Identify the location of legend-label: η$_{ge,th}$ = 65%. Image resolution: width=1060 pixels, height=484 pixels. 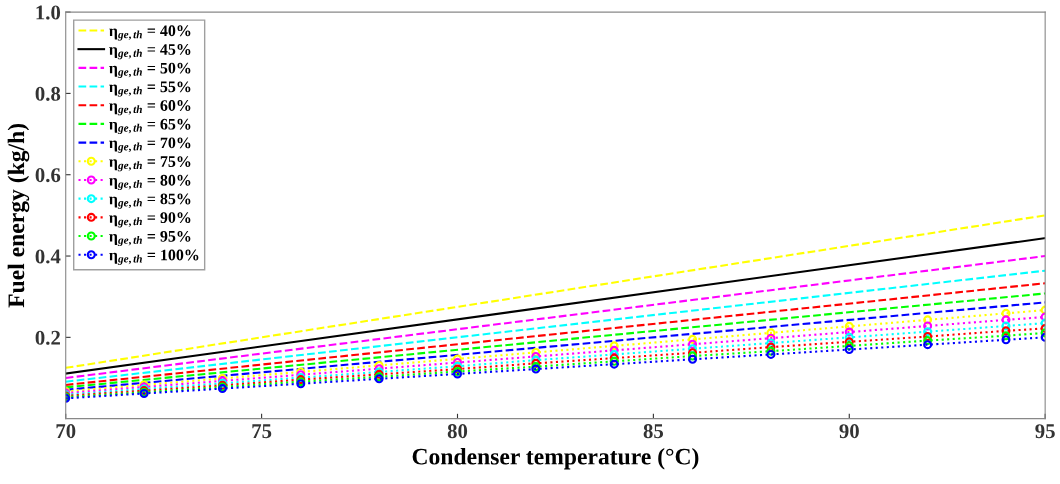
(150, 126).